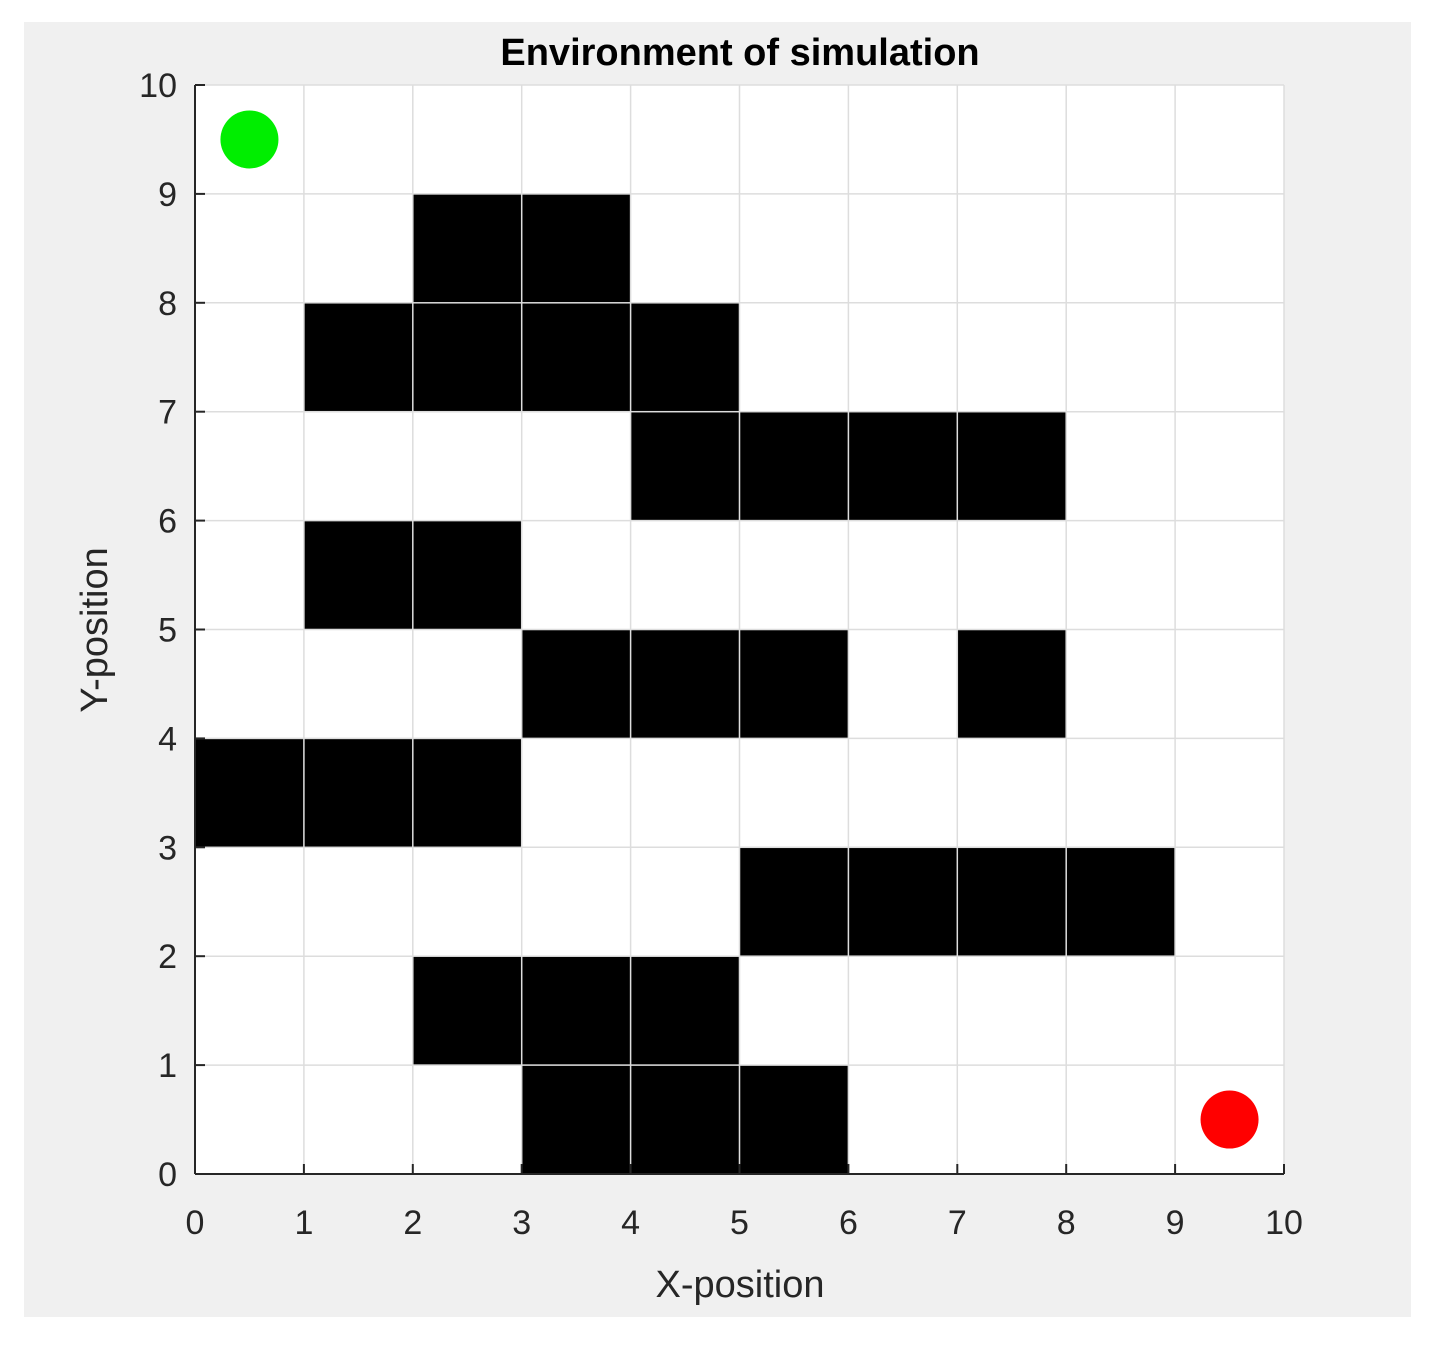 The width and height of the screenshot is (1430, 1346). What do you see at coordinates (167, 522) in the screenshot?
I see `y-tick-label: 6` at bounding box center [167, 522].